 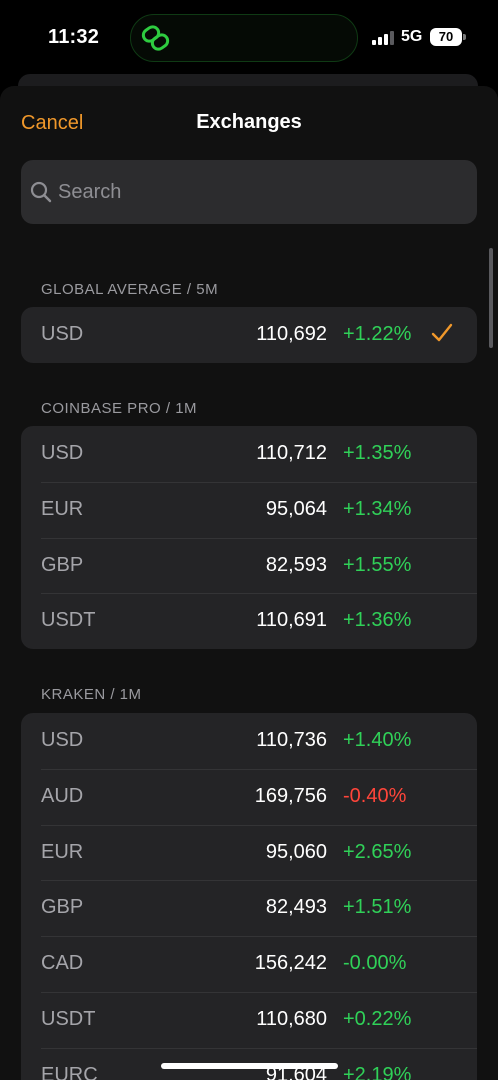 What do you see at coordinates (375, 795) in the screenshot?
I see `change-value: -0.40%` at bounding box center [375, 795].